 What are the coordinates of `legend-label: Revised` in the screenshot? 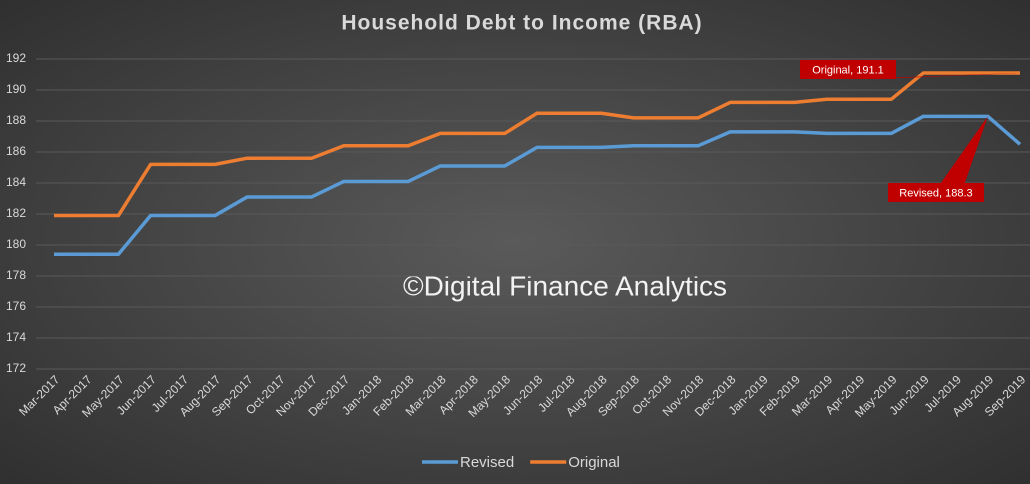 It's located at (487, 462).